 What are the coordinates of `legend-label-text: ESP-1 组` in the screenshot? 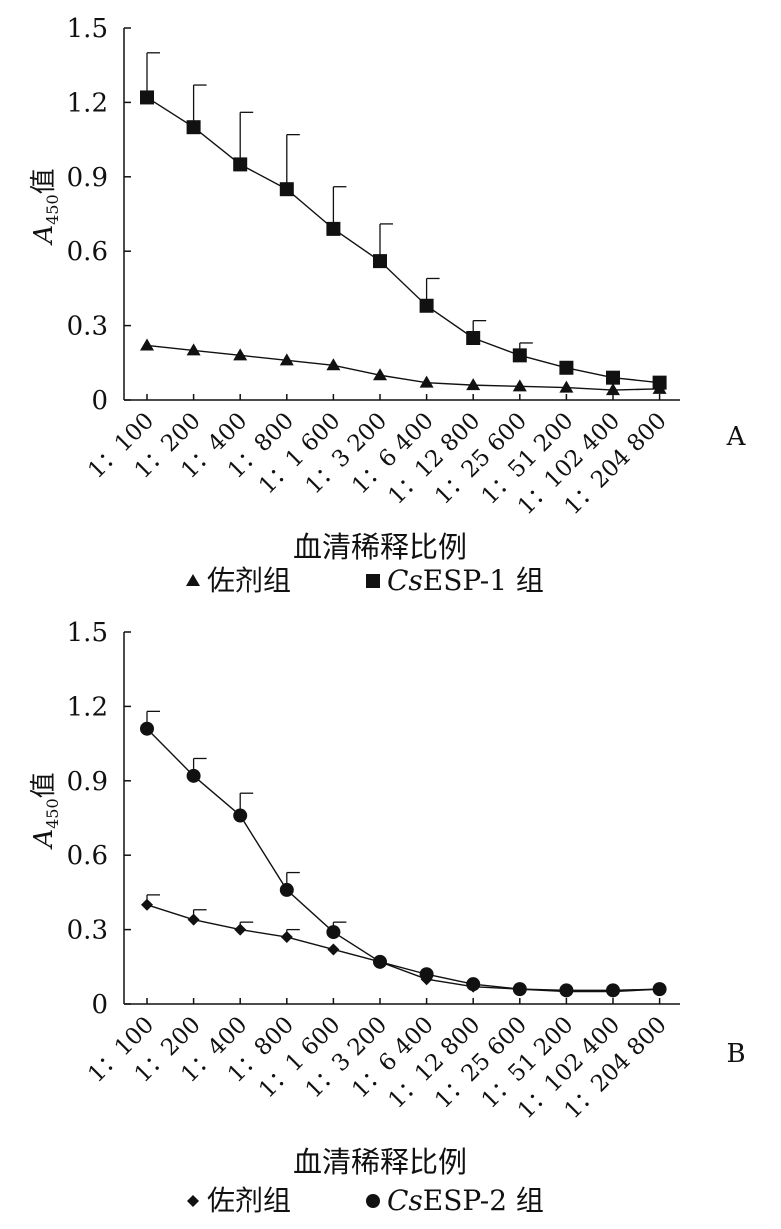 It's located at (483, 580).